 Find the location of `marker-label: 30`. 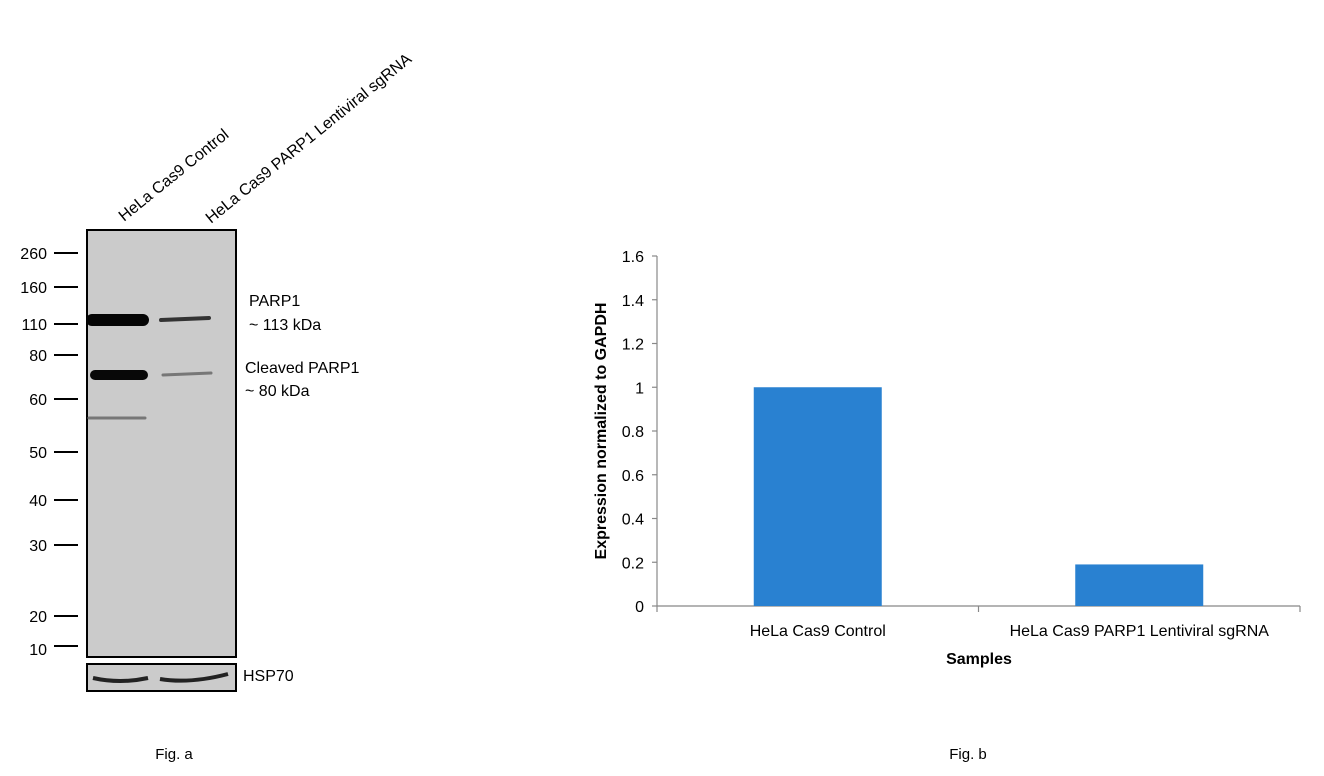

marker-label: 30 is located at coordinates (38, 546).